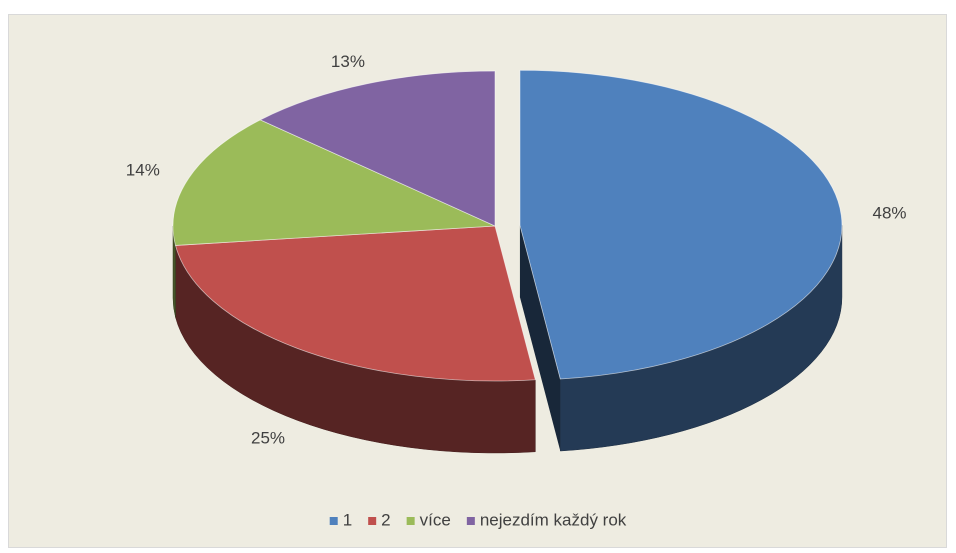 The image size is (956, 553). I want to click on data-label: 13%, so click(348, 61).